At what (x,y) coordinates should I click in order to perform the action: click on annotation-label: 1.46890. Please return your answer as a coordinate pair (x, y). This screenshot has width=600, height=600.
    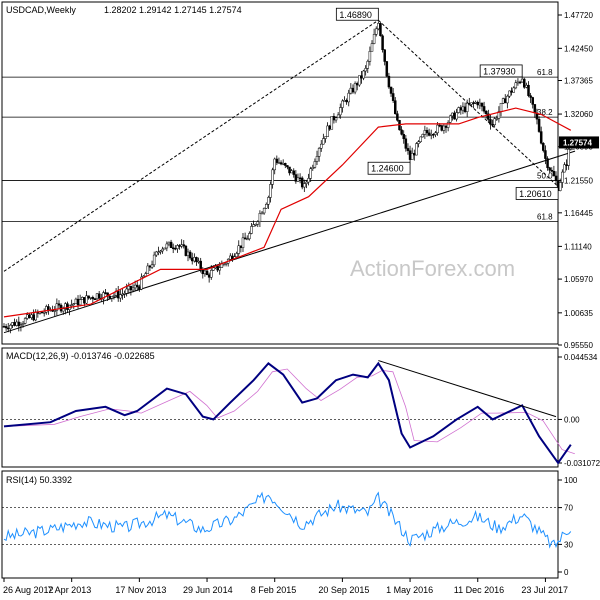
    Looking at the image, I should click on (355, 15).